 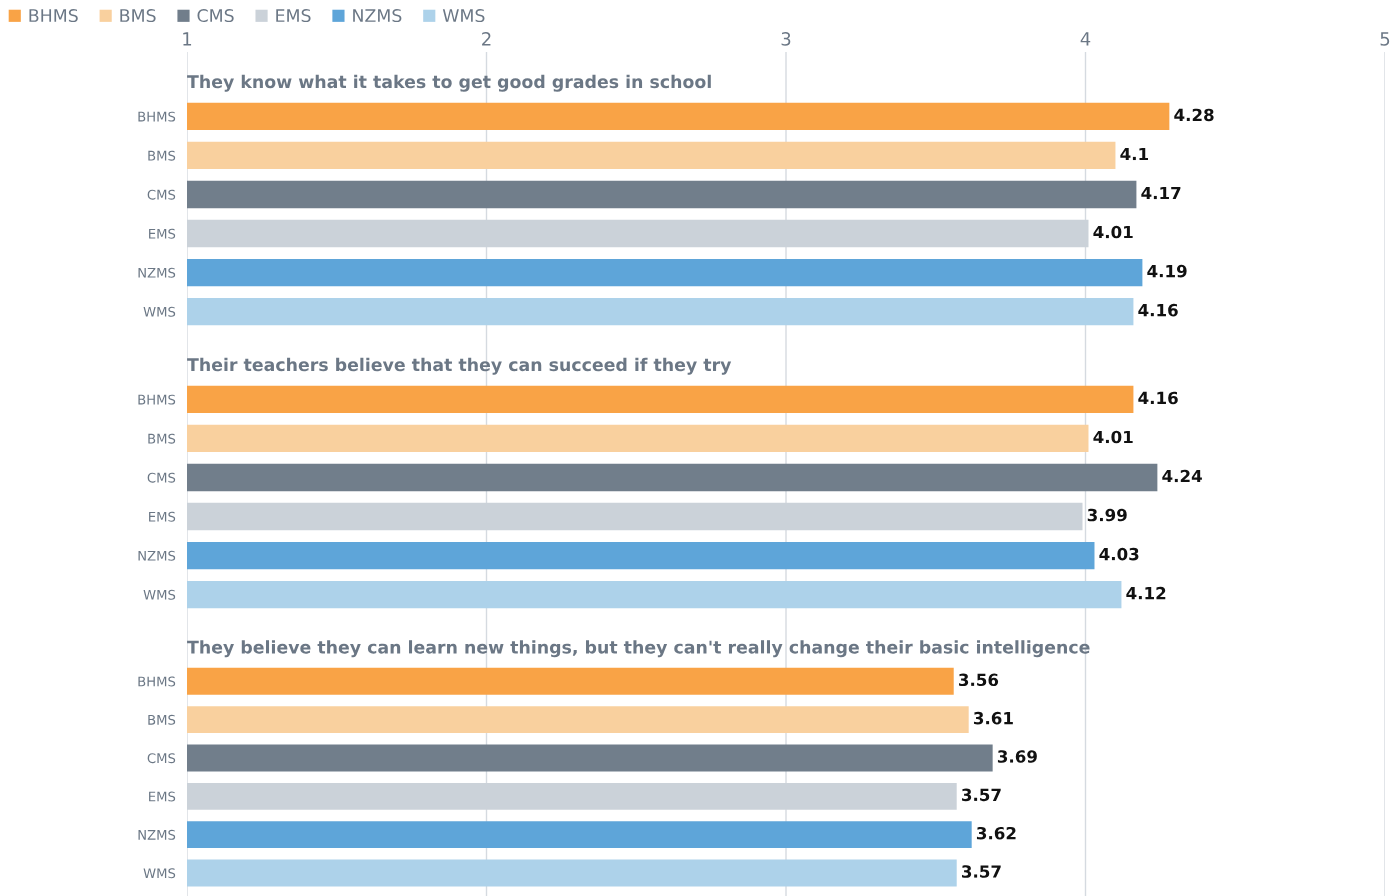 I want to click on data-label: 4.12, so click(x=1146, y=593).